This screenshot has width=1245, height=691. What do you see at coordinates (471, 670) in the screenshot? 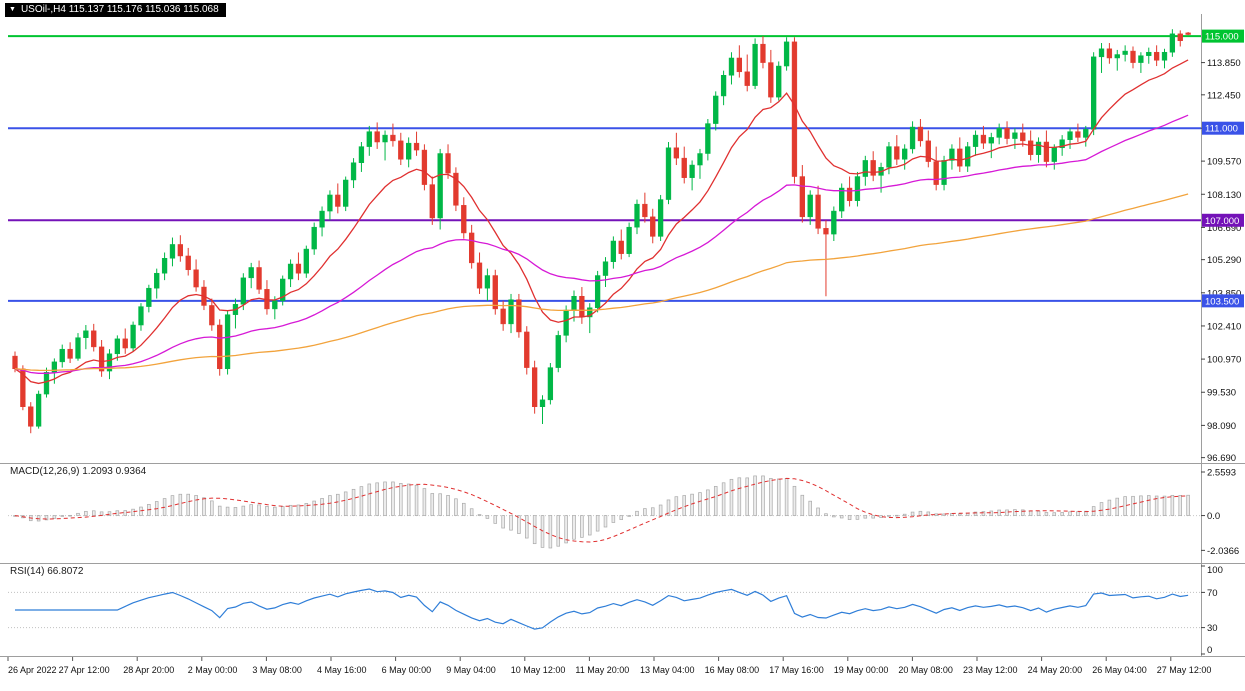
I see `time-axis-label: 9 May 04:00` at bounding box center [471, 670].